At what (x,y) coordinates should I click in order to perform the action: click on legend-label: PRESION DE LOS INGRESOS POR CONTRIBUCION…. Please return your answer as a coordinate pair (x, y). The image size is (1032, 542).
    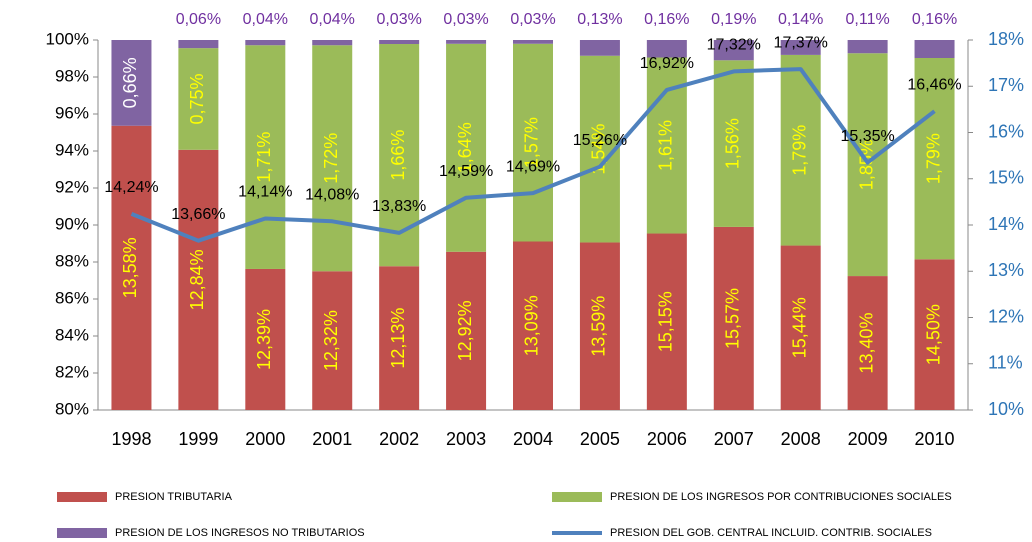
    Looking at the image, I should click on (781, 497).